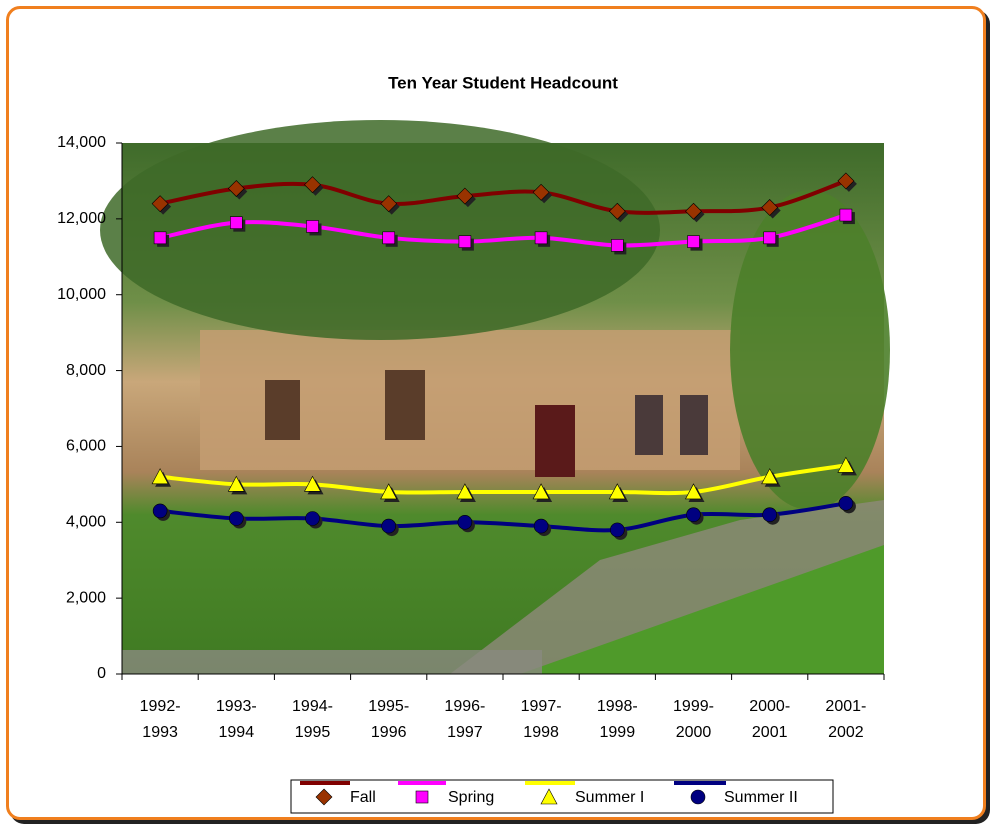  What do you see at coordinates (312, 719) in the screenshot?
I see `x-tick-label: 1994-1995` at bounding box center [312, 719].